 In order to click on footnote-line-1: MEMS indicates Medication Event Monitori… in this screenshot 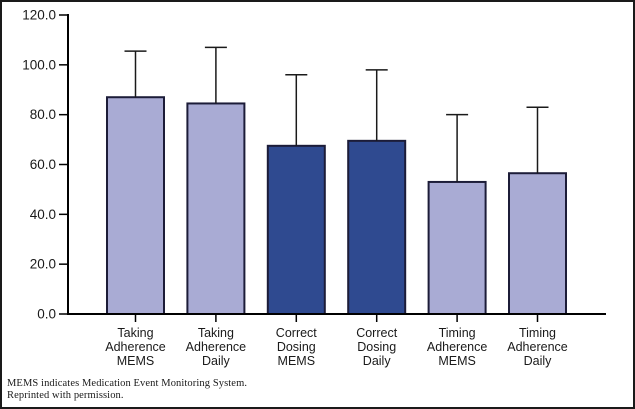, I will do `click(127, 383)`.